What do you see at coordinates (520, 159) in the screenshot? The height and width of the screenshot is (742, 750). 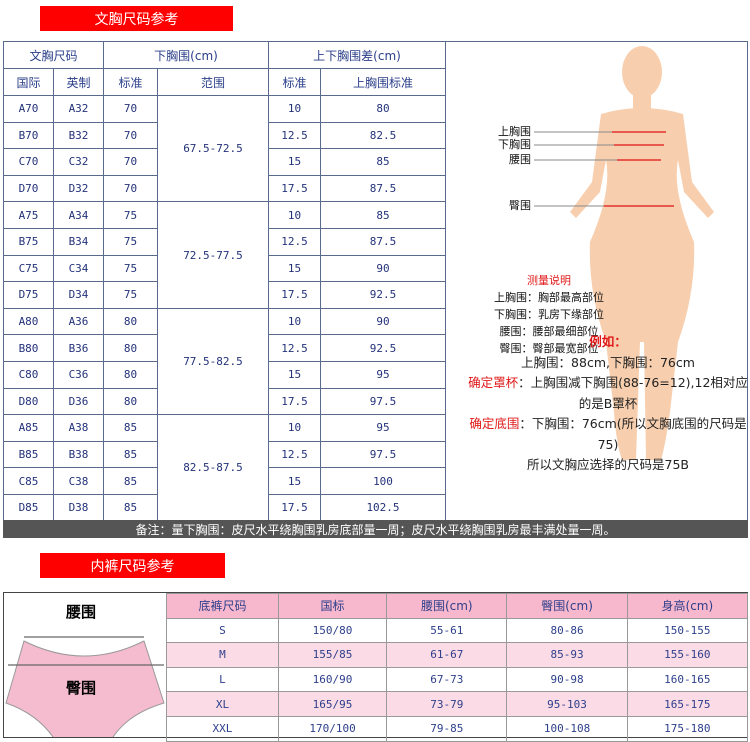 I see `label-waist: 腰围` at bounding box center [520, 159].